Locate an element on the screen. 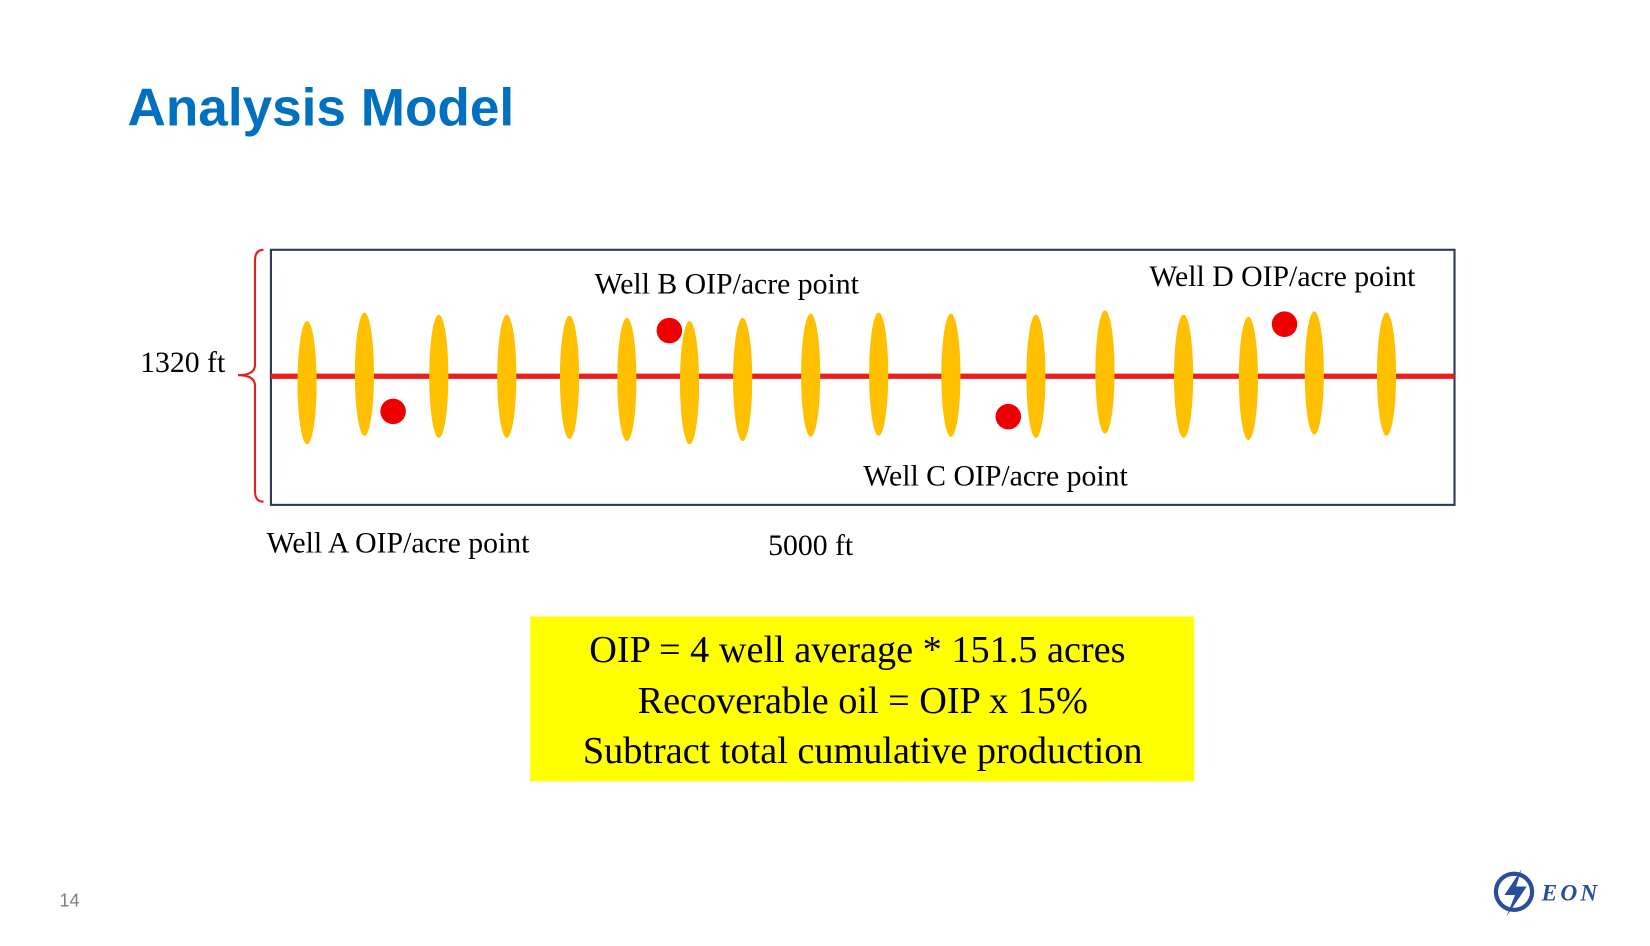  formula-line: Recoverable oil = OIP x 15% is located at coordinates (863, 701).